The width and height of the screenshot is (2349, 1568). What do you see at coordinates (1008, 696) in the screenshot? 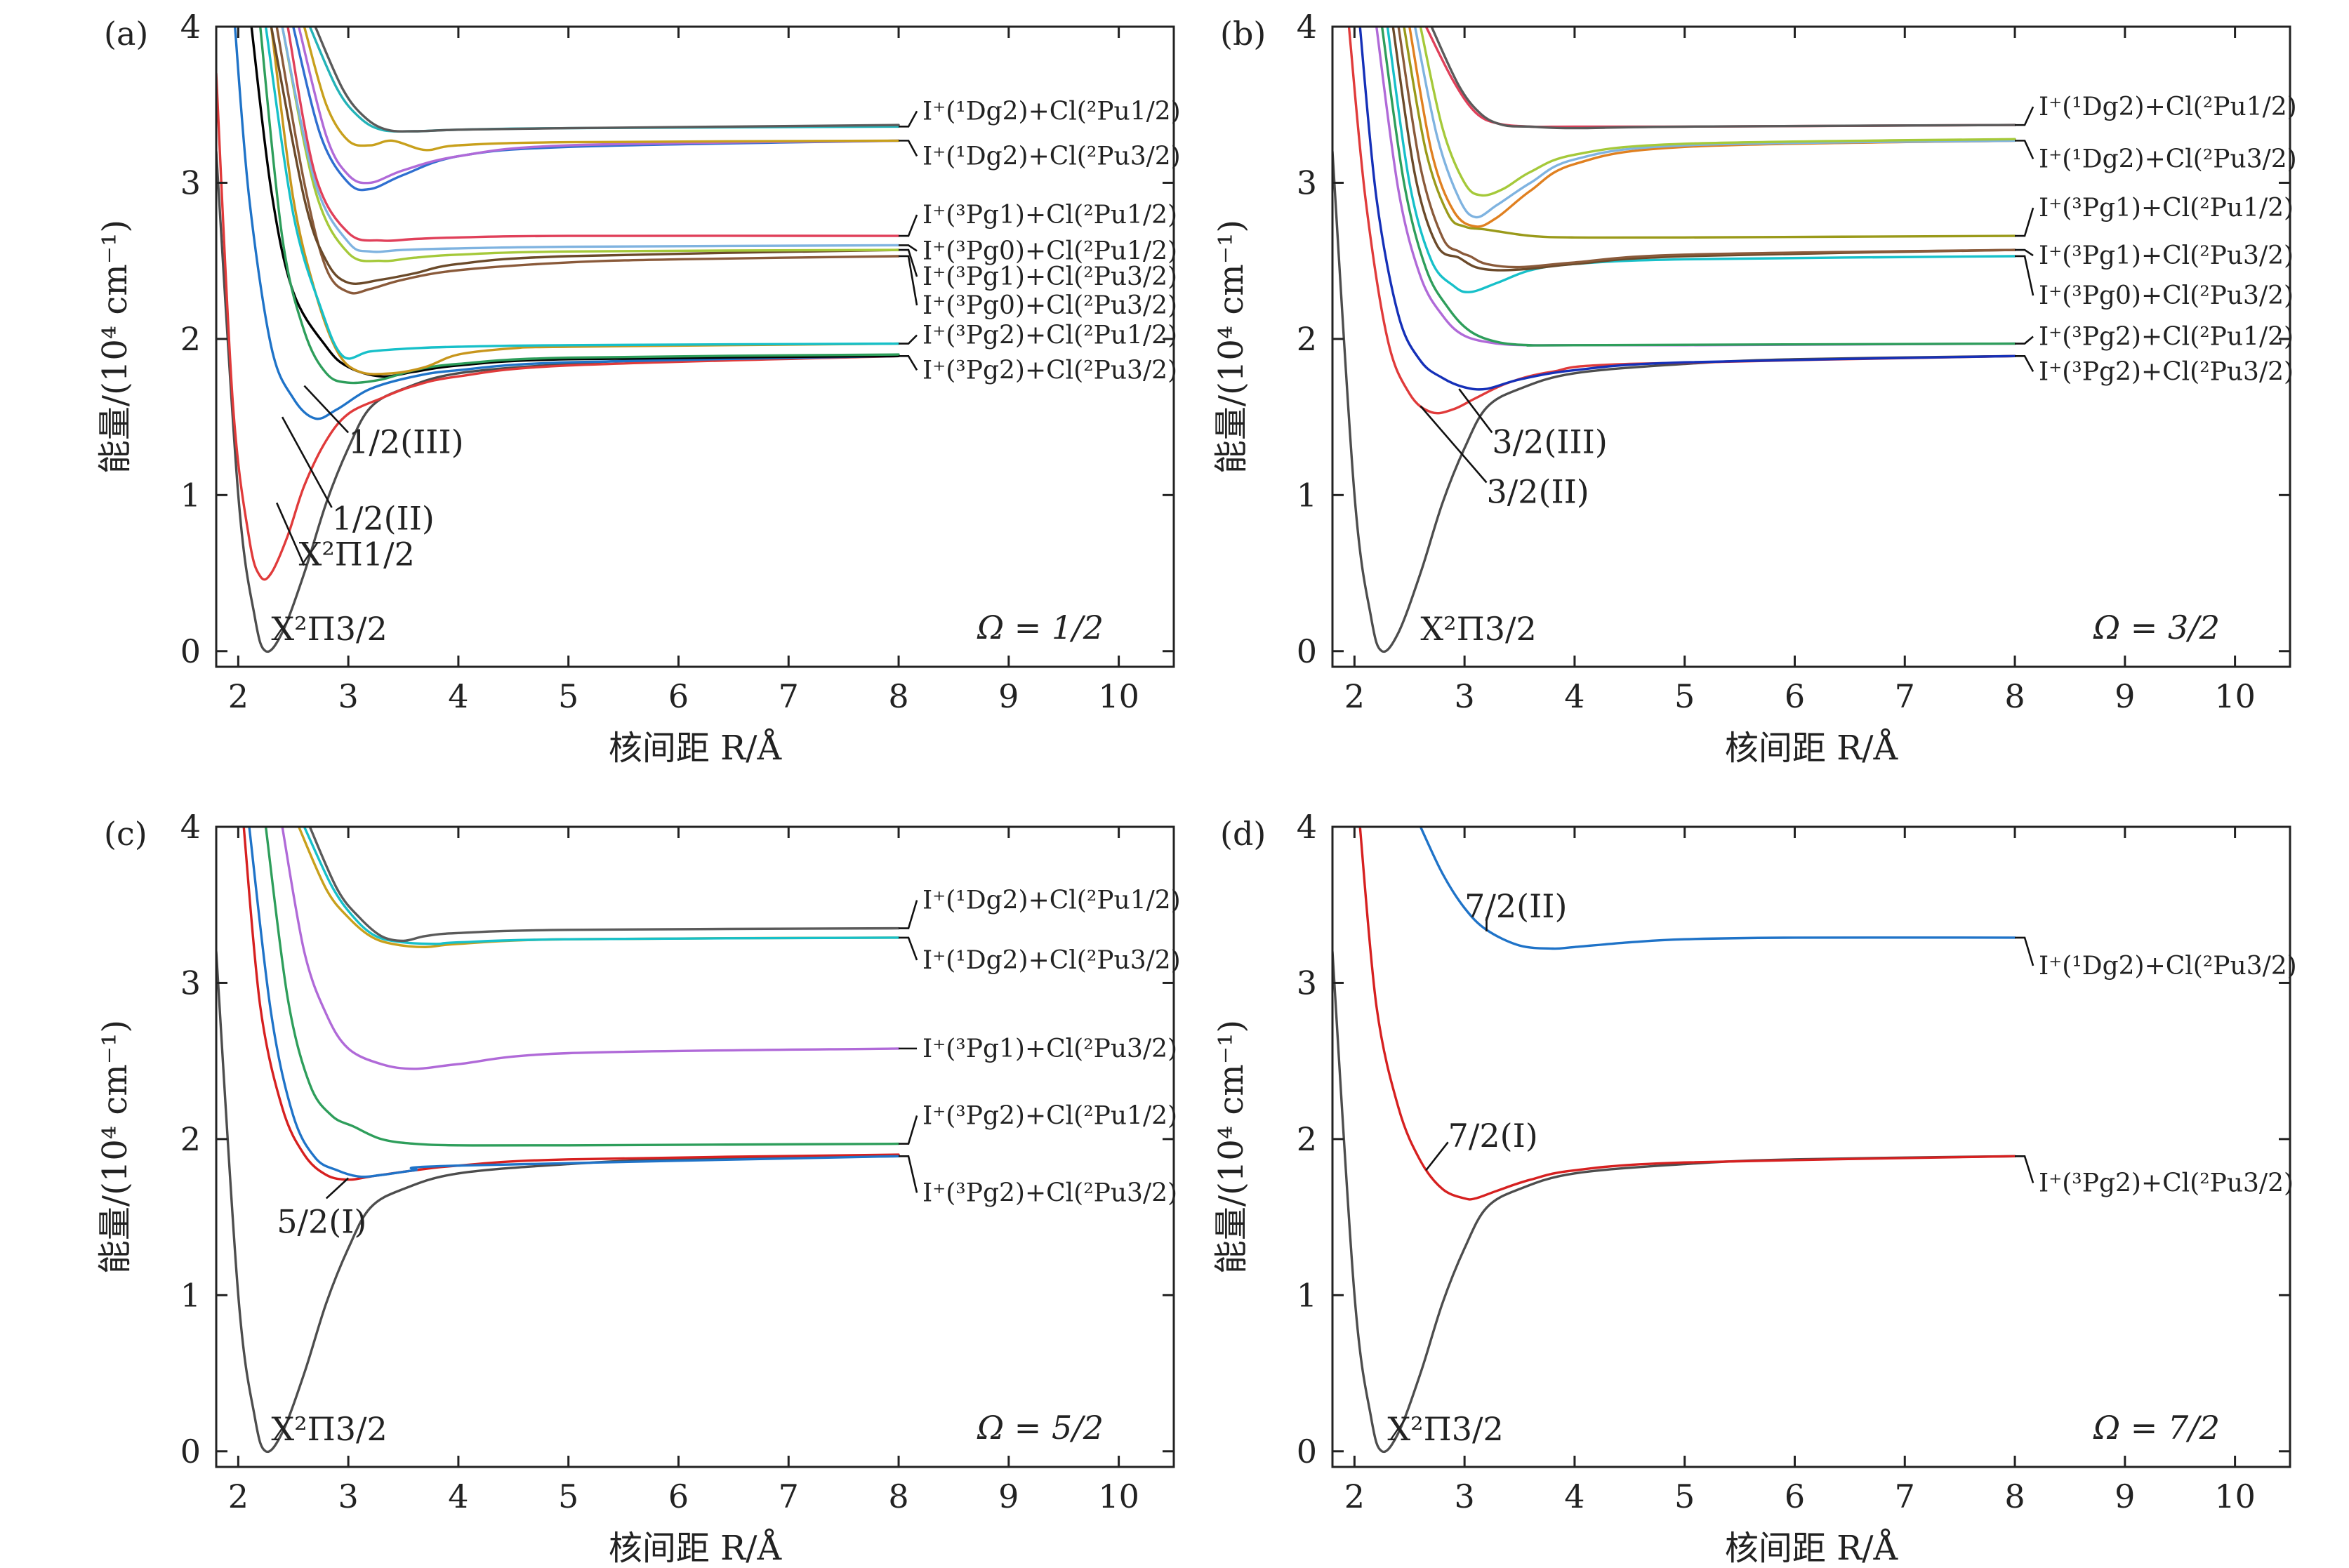
I see `x-tick-label: 9` at bounding box center [1008, 696].